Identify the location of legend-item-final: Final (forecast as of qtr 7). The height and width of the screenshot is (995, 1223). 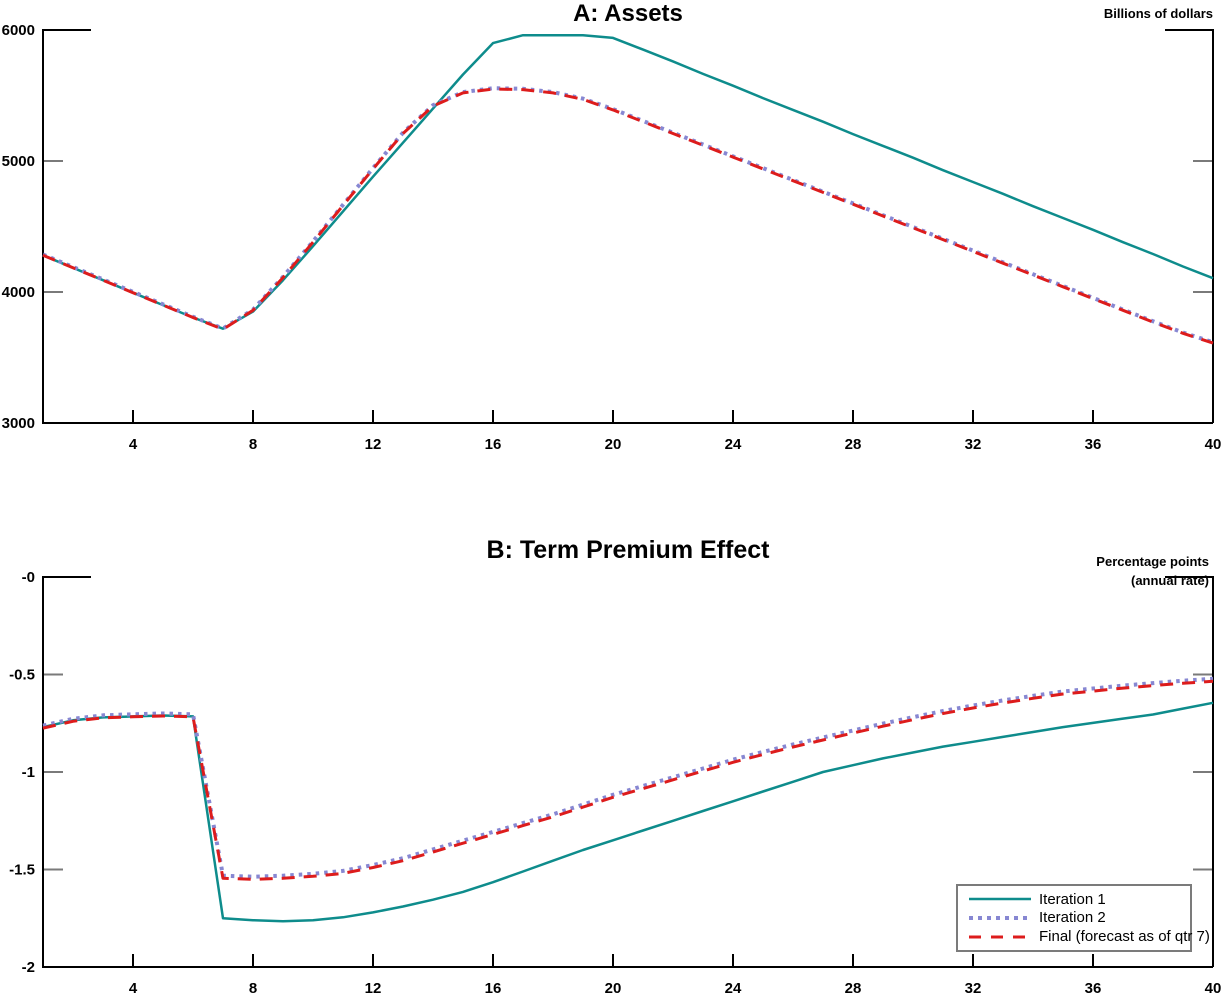
(1089, 936).